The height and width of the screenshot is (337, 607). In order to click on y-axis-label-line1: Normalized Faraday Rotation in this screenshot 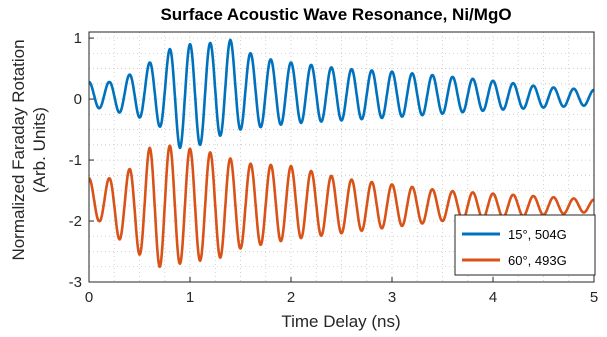, I will do `click(18, 149)`.